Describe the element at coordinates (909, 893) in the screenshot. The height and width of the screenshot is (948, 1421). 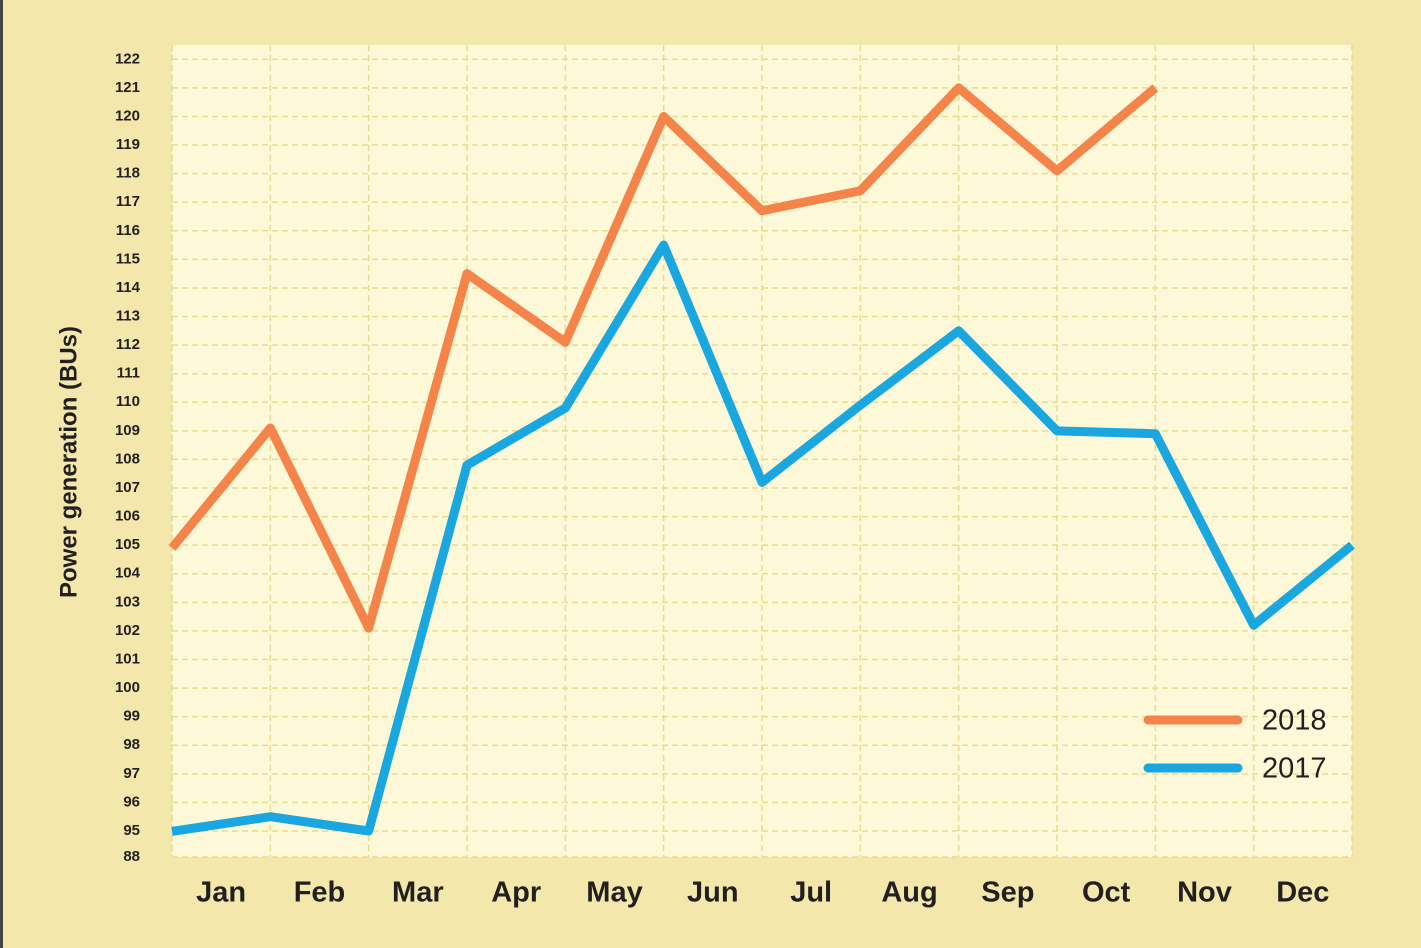
I see `x-tick-label: Aug` at that location.